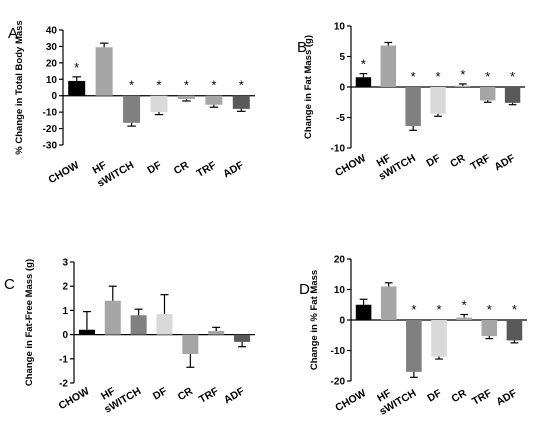 This screenshot has height=436, width=550. Describe the element at coordinates (304, 289) in the screenshot. I see `panel-label: D` at that location.